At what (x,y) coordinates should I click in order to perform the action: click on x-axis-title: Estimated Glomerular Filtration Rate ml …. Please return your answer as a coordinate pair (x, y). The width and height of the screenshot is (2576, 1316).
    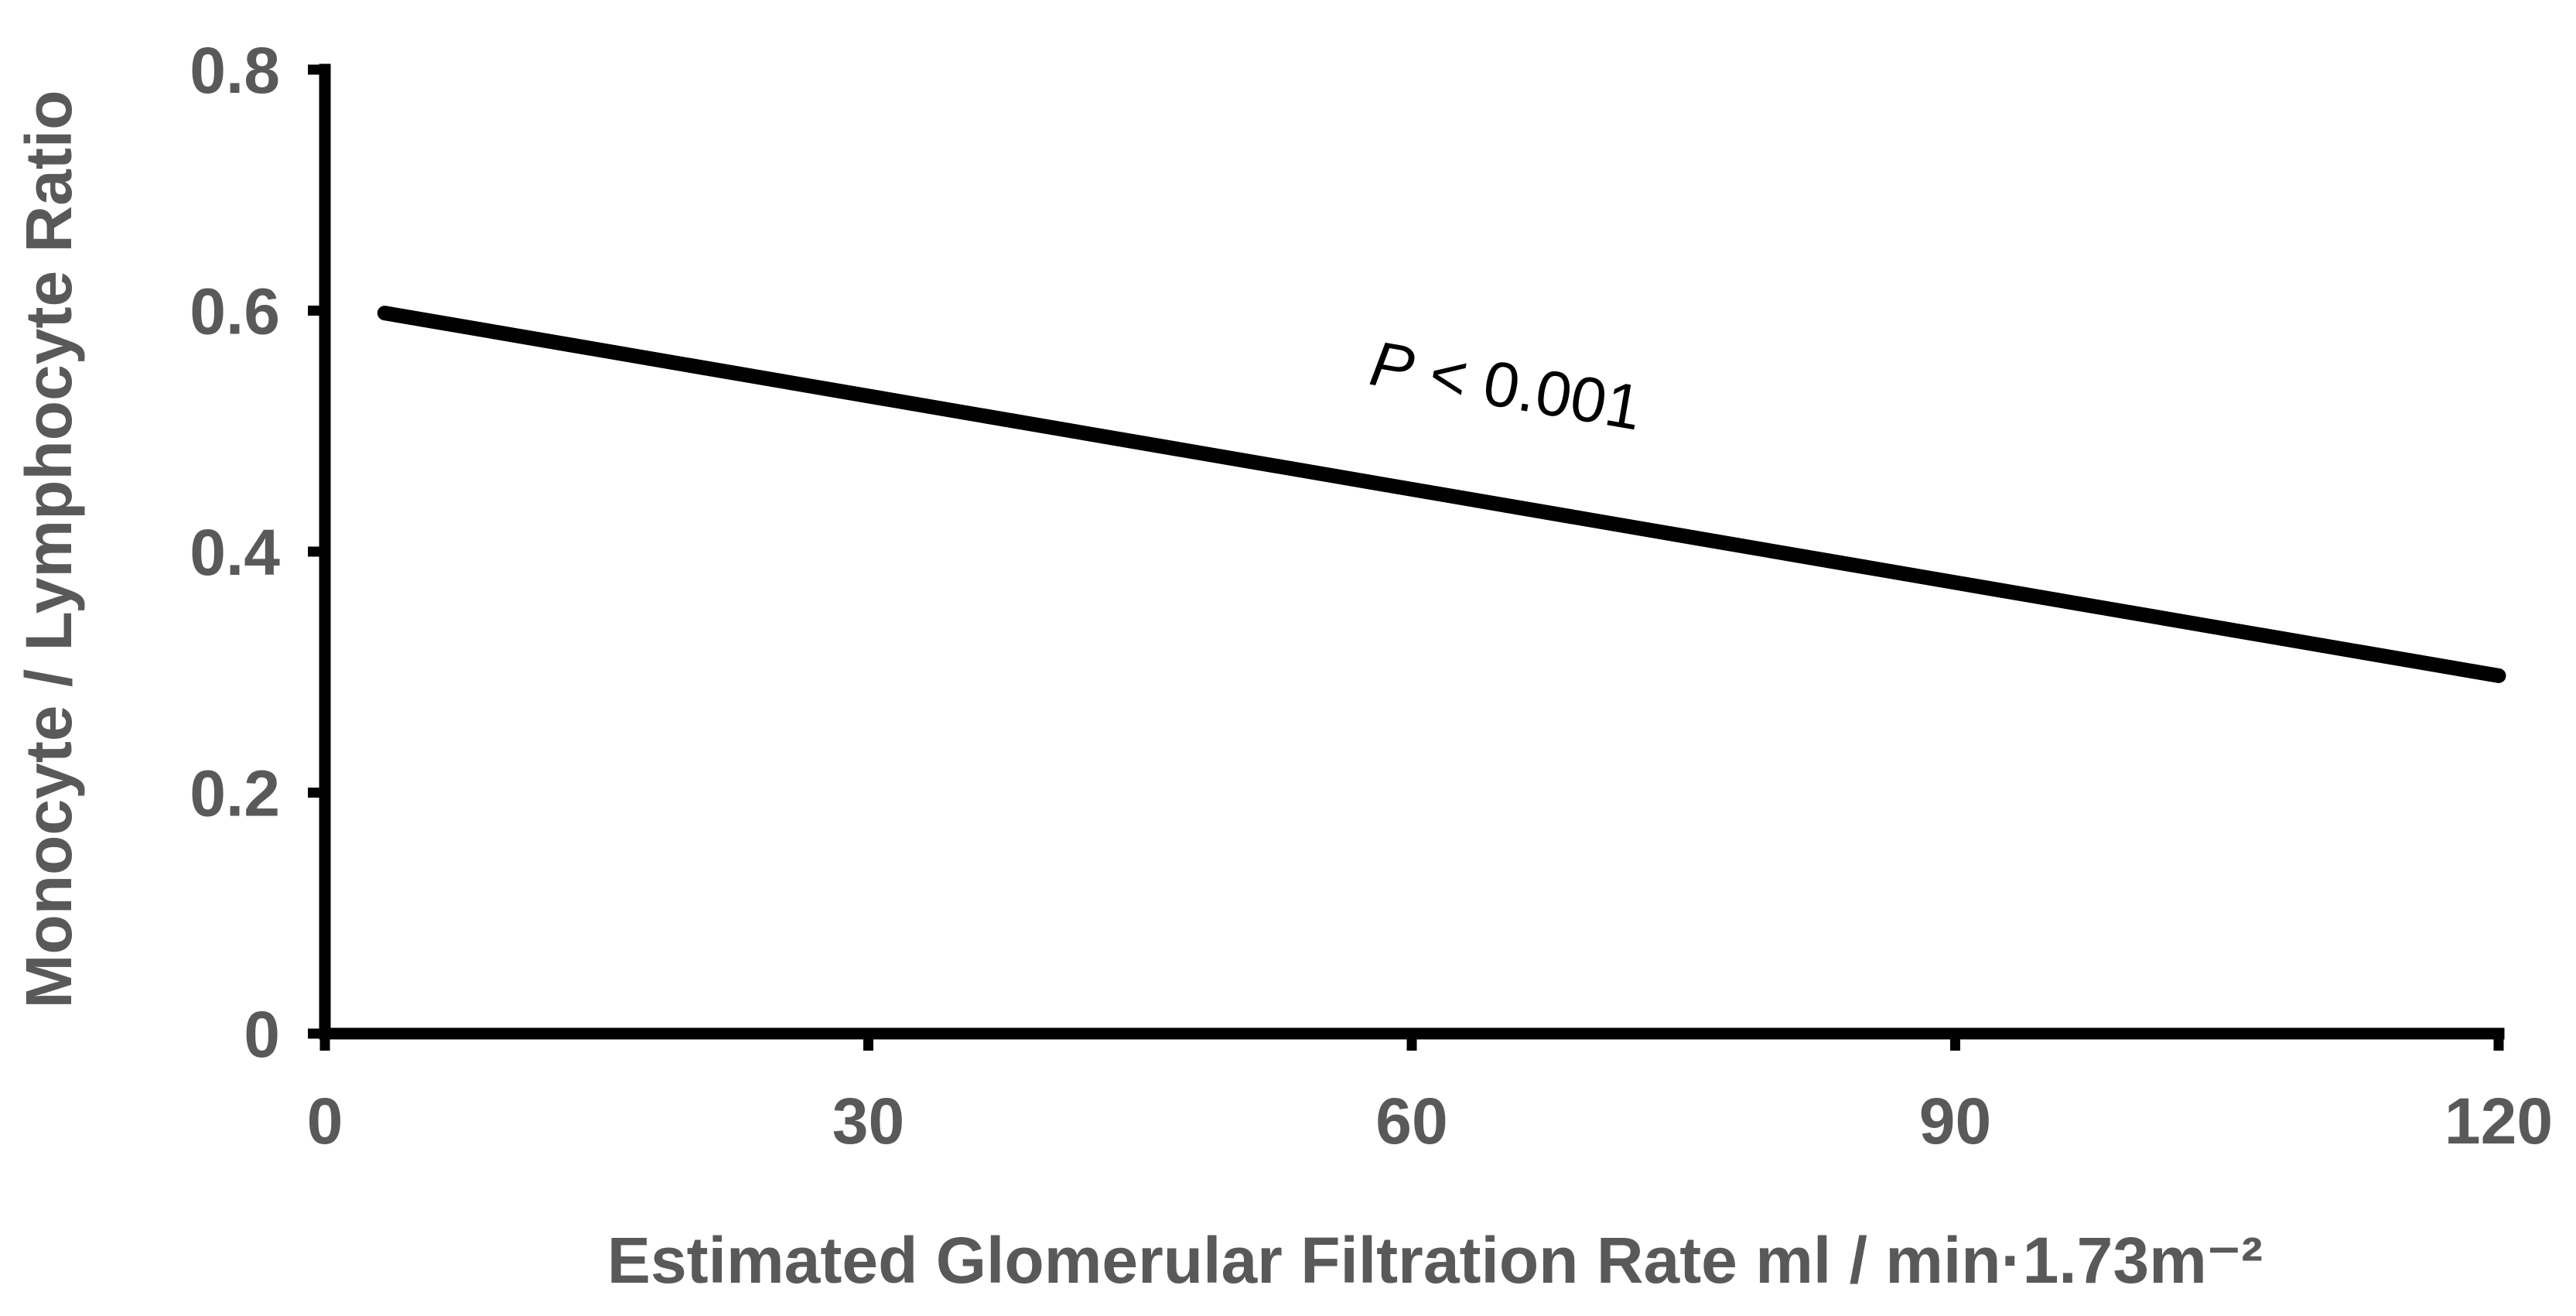
    Looking at the image, I should click on (1435, 1260).